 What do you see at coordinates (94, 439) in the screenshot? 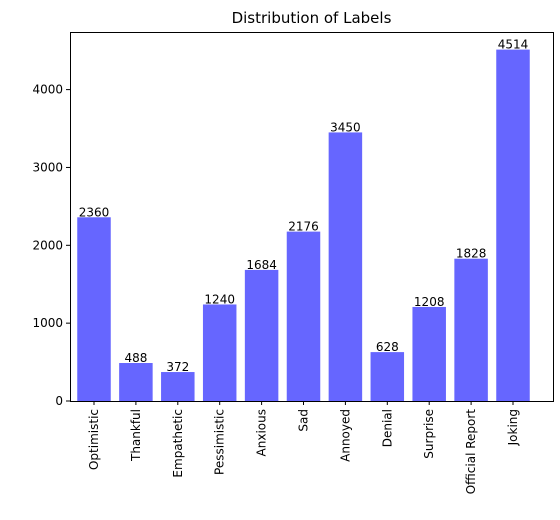
I see `x-tick-label: Optimistic` at bounding box center [94, 439].